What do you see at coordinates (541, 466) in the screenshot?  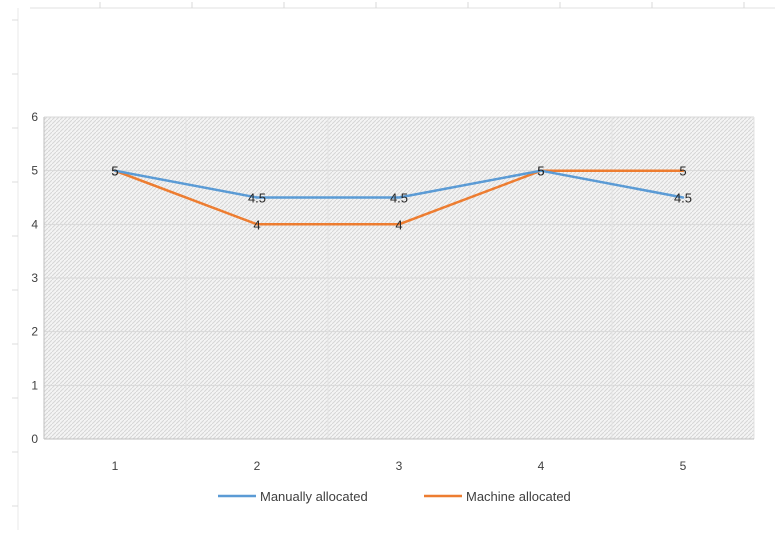 I see `x-tick-label: 4` at bounding box center [541, 466].